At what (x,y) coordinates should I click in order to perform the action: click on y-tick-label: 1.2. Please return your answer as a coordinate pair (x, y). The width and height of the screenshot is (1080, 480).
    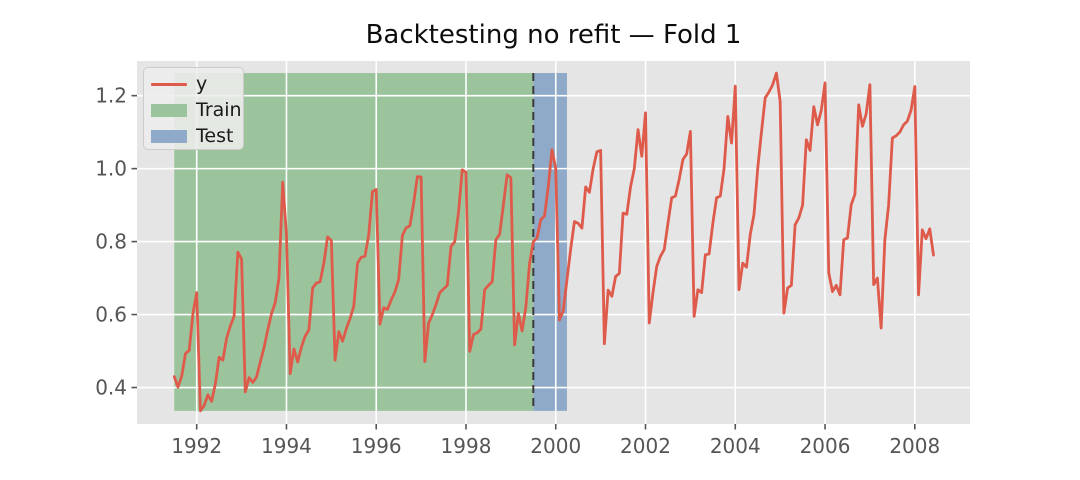
    Looking at the image, I should click on (111, 96).